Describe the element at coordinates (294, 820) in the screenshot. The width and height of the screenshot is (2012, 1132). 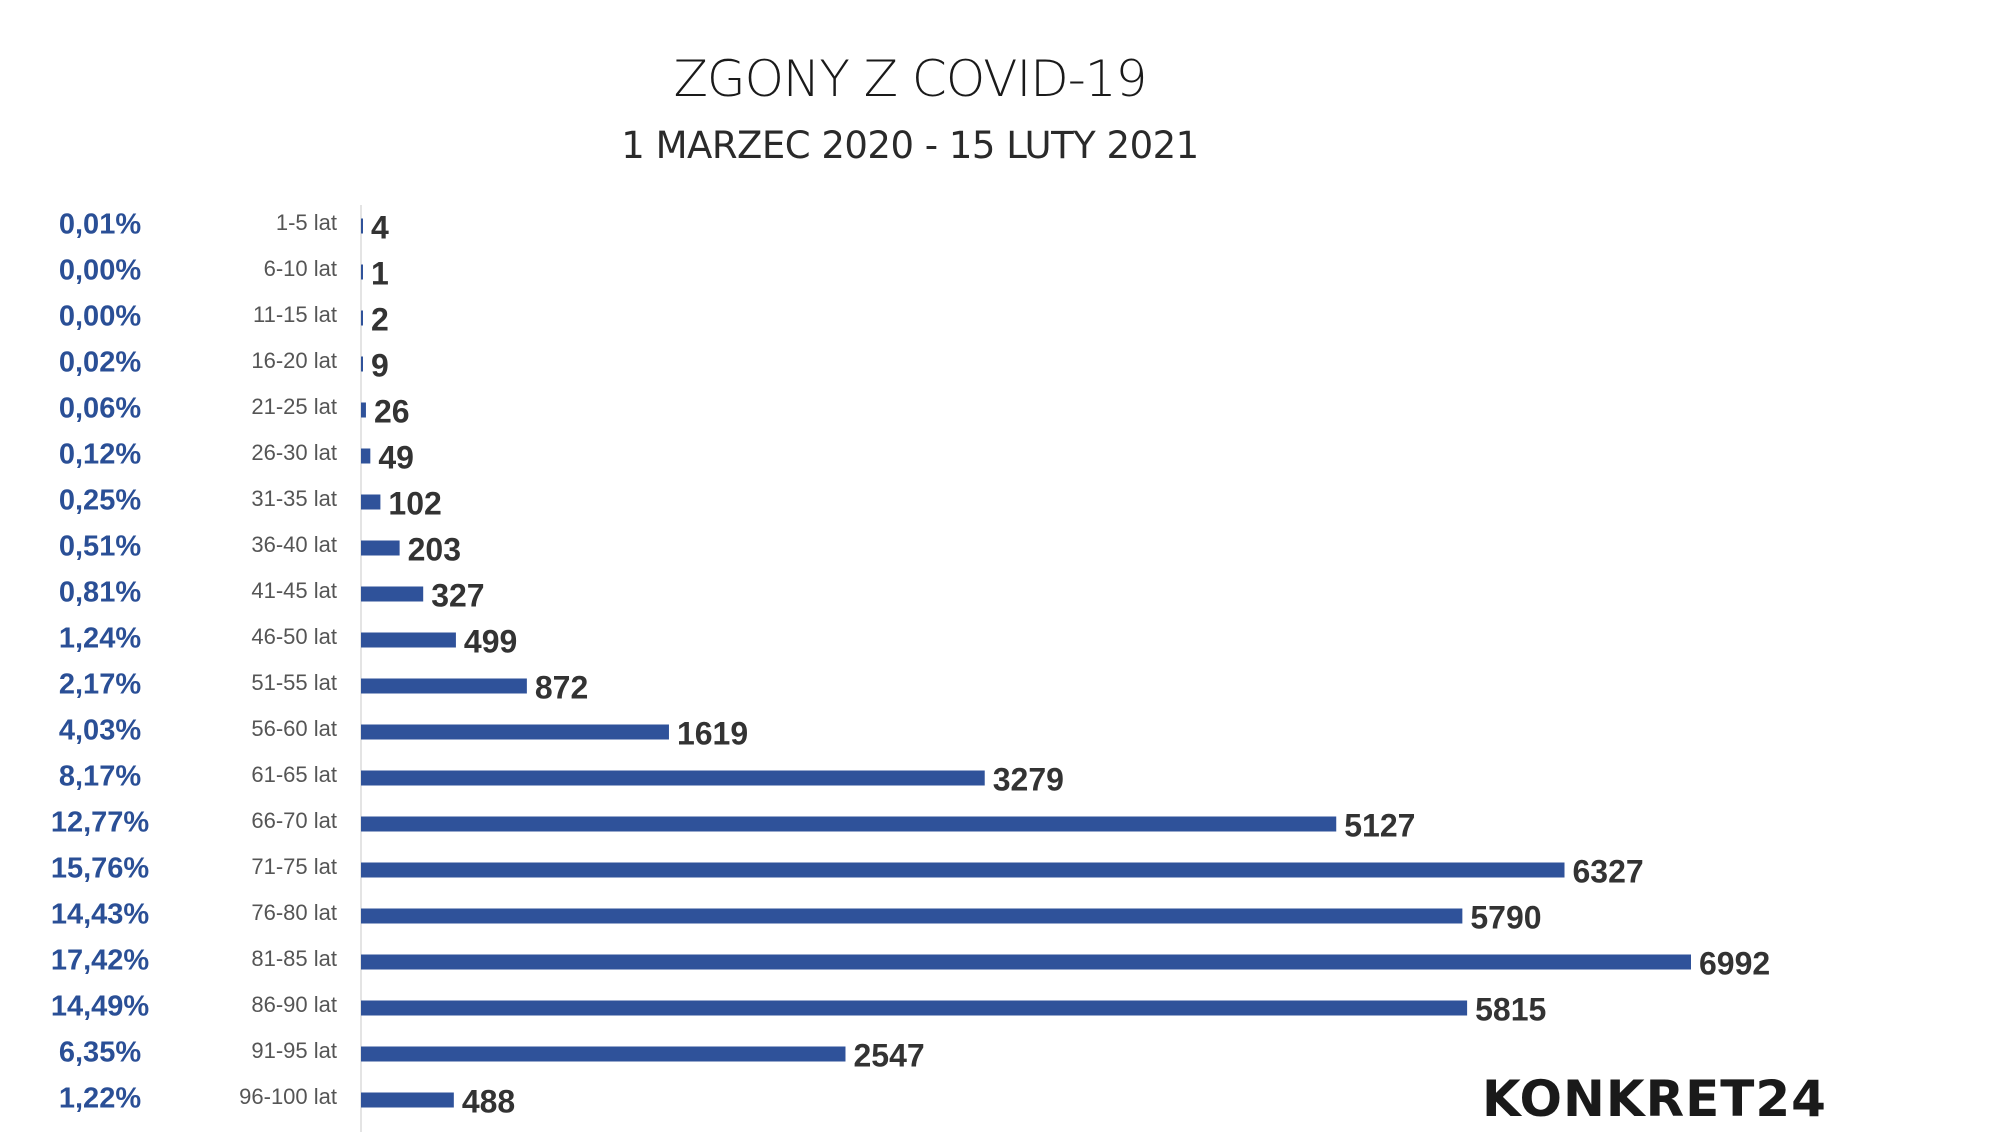
I see `category-label: 66-70 lat` at that location.